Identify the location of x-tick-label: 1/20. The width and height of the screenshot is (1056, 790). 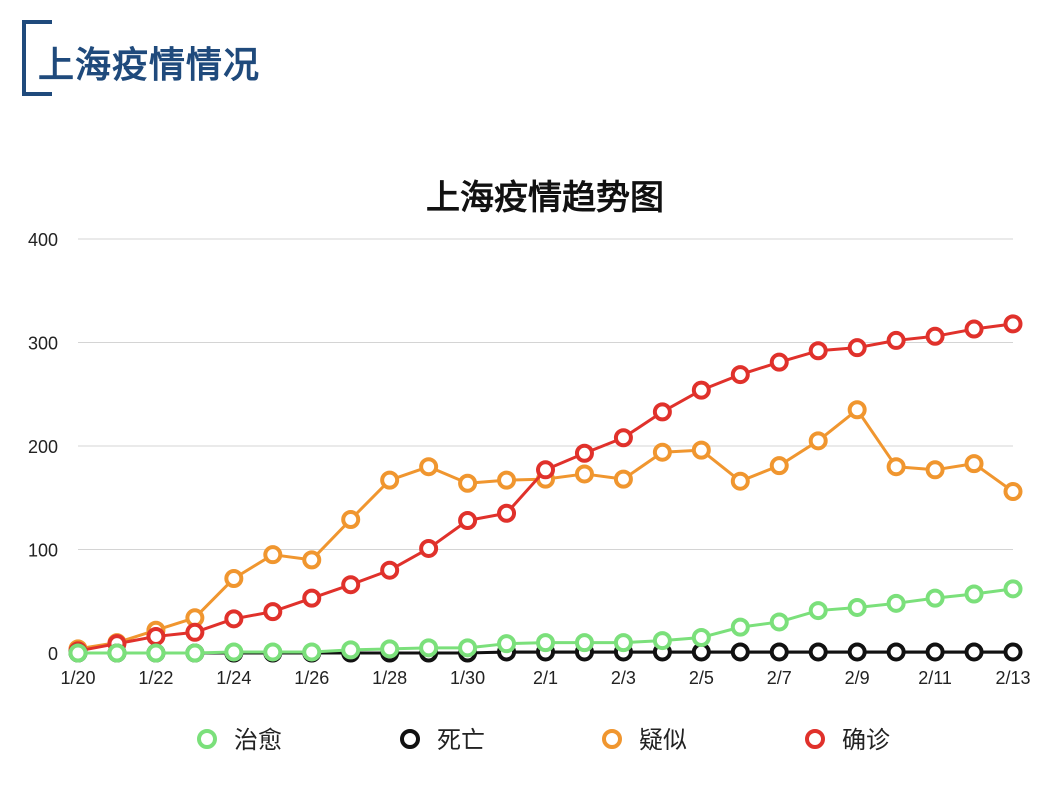
(77, 678).